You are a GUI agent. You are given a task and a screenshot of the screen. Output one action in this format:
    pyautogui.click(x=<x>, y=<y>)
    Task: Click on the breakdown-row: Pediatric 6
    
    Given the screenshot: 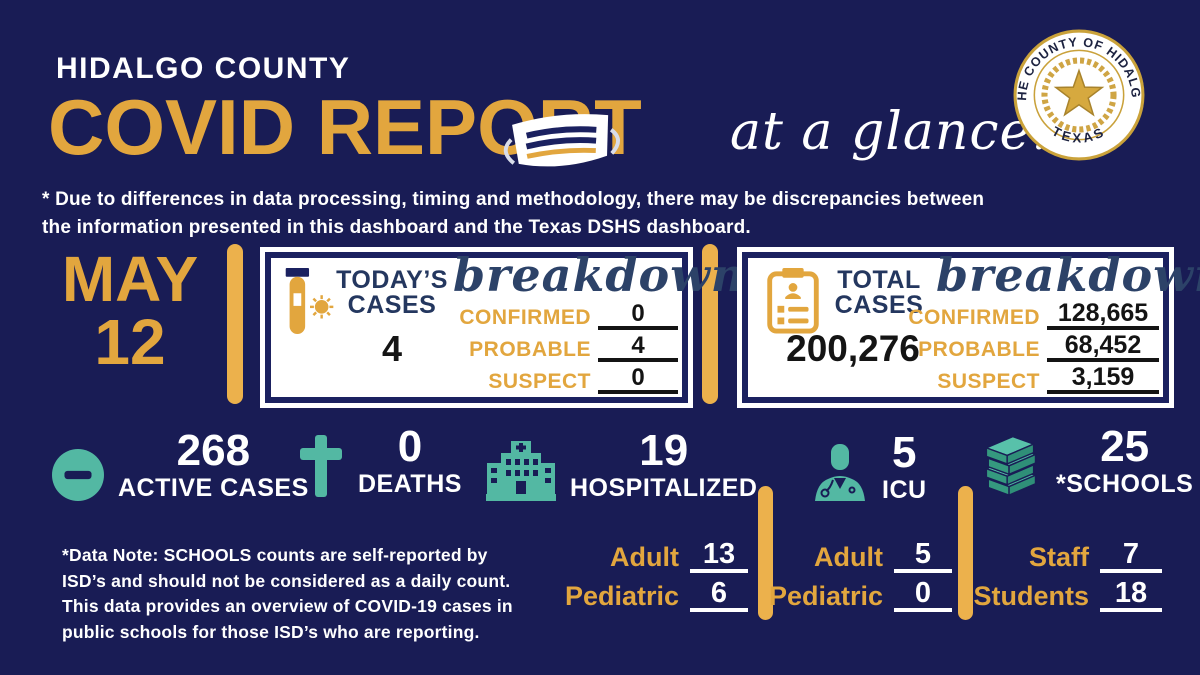 What is the action you would take?
    pyautogui.click(x=654, y=593)
    